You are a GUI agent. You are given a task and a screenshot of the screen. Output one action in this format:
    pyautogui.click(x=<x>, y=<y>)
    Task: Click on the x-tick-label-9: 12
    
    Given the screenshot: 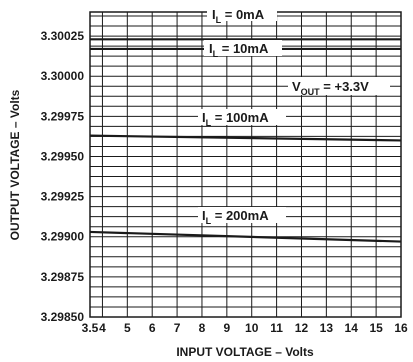 What is the action you would take?
    pyautogui.click(x=302, y=328)
    